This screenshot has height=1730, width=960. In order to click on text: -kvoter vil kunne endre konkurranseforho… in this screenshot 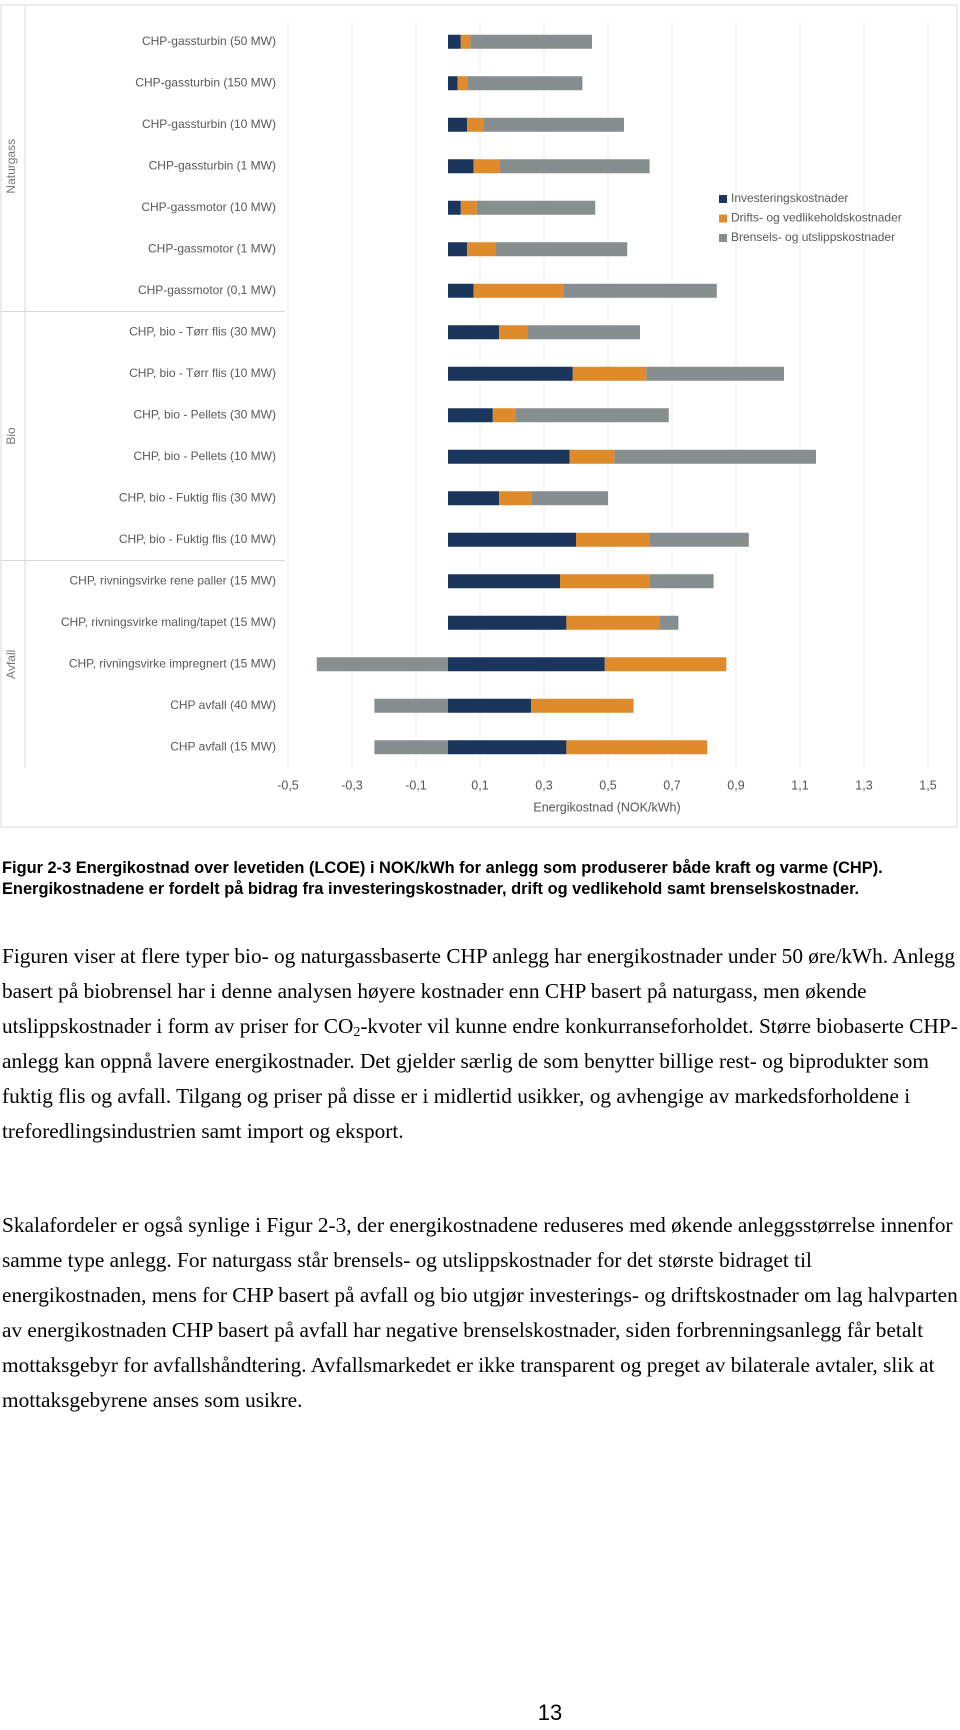, I will do `click(480, 1078)`.